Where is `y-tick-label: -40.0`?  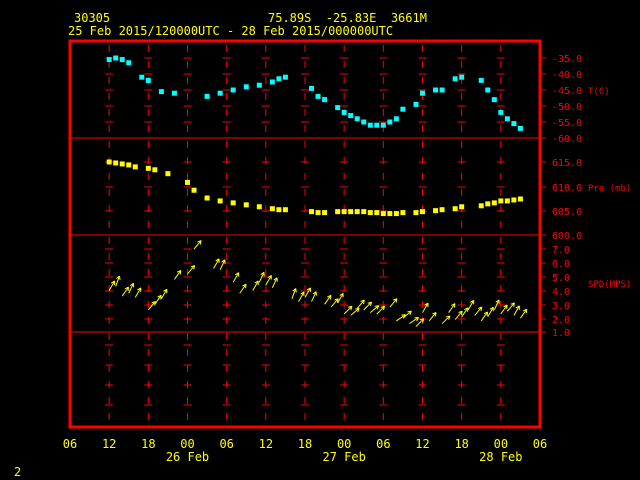 y-tick-label: -40.0 is located at coordinates (567, 75).